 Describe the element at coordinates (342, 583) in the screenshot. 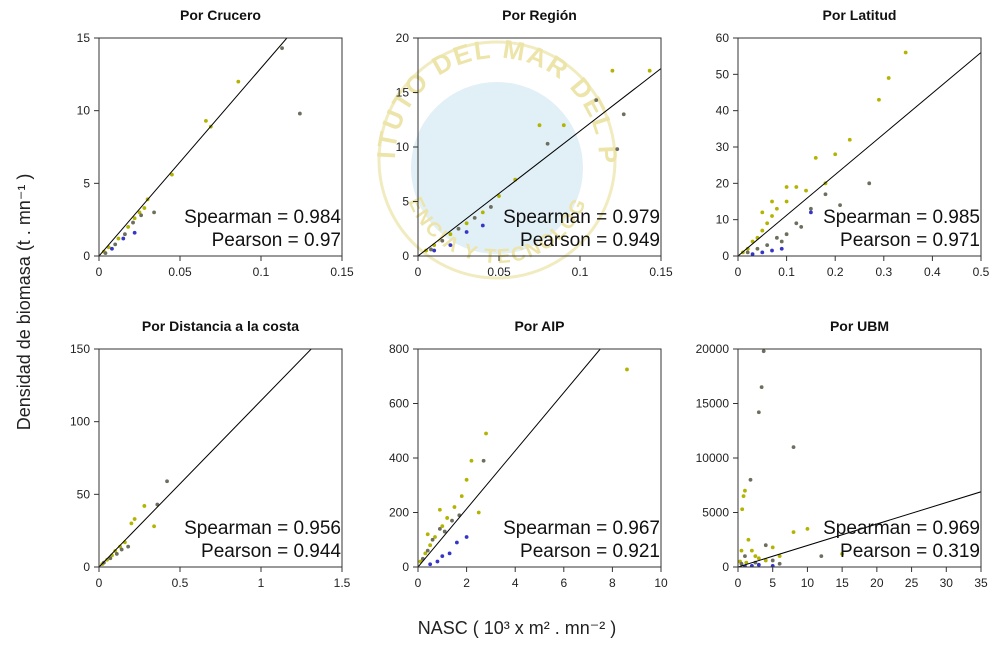

I see `x-tick-label: 1.5` at that location.